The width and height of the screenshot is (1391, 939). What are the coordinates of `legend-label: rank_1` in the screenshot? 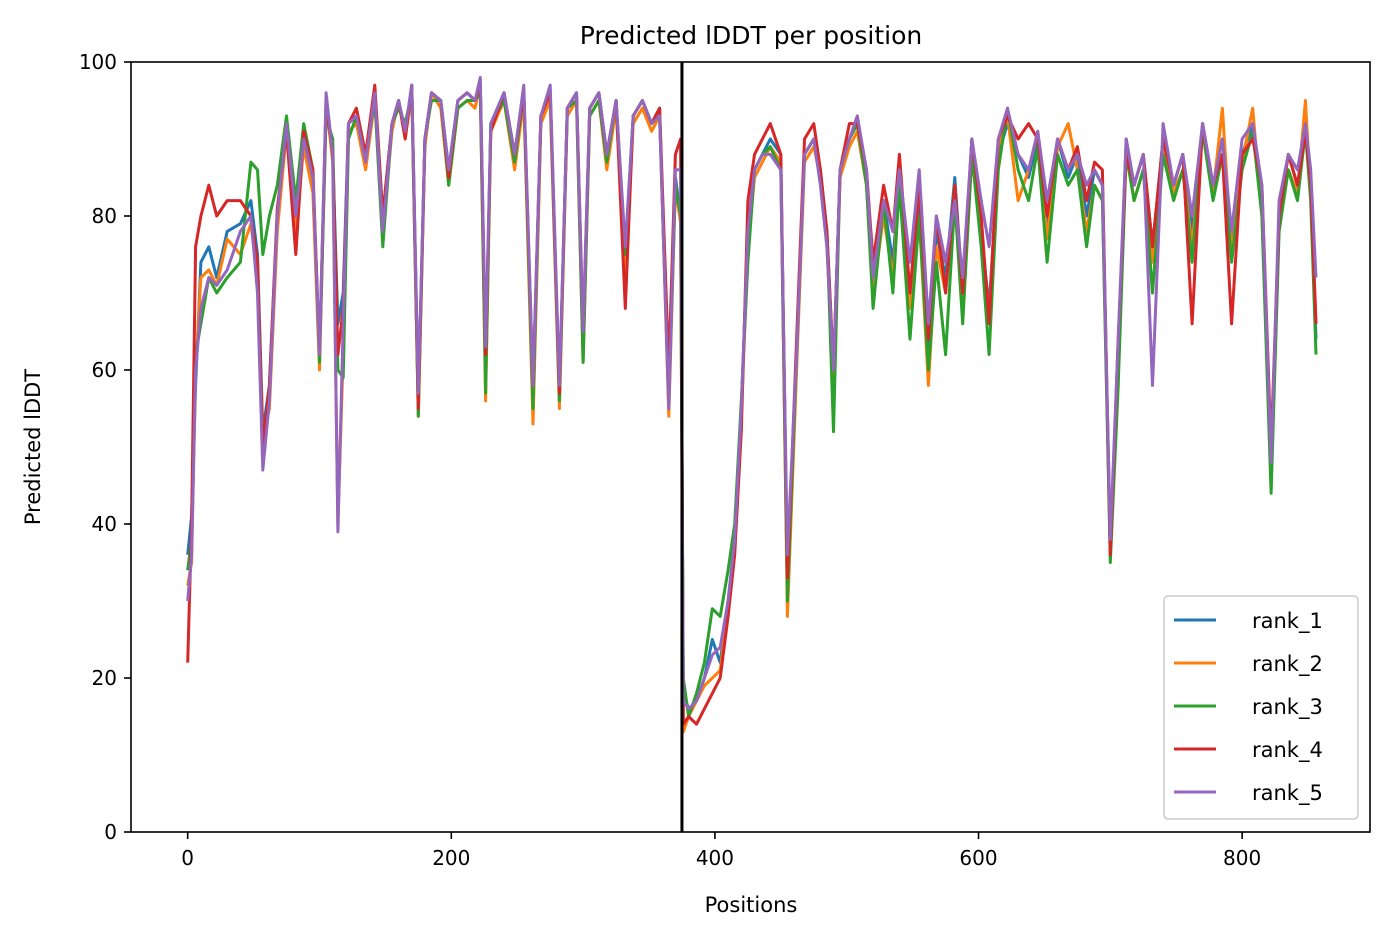 It's located at (1287, 621).